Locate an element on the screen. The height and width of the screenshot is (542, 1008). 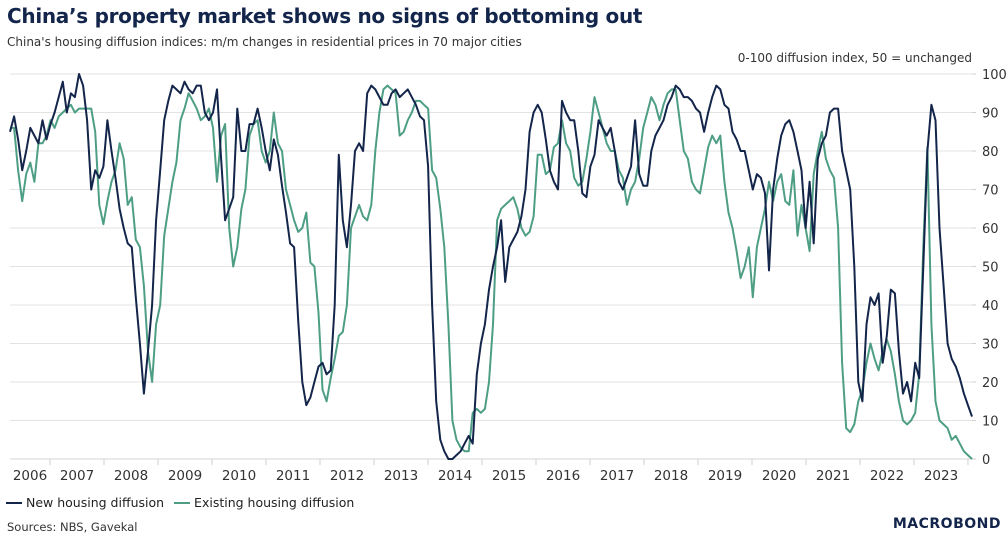
x-tick-label: 2007 is located at coordinates (77, 476).